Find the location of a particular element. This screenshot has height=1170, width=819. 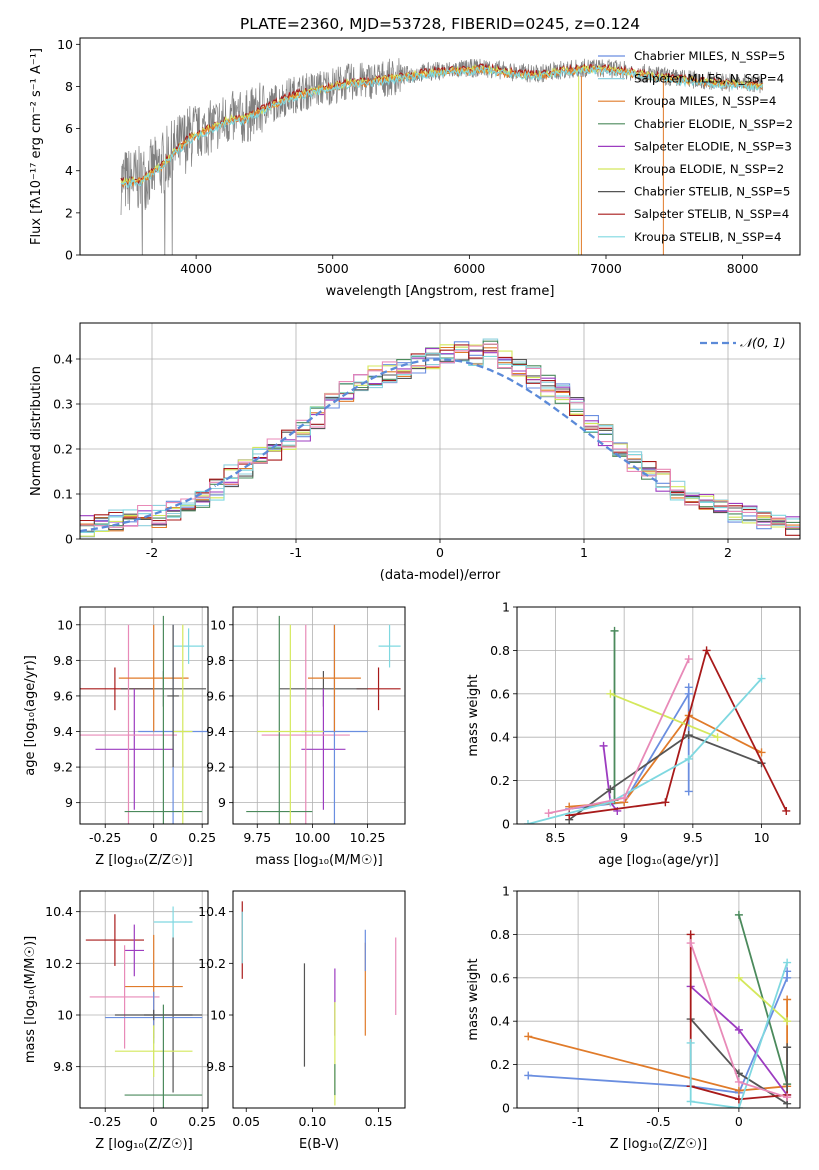

y-tick-label: 9.6 is located at coordinates (63, 695).